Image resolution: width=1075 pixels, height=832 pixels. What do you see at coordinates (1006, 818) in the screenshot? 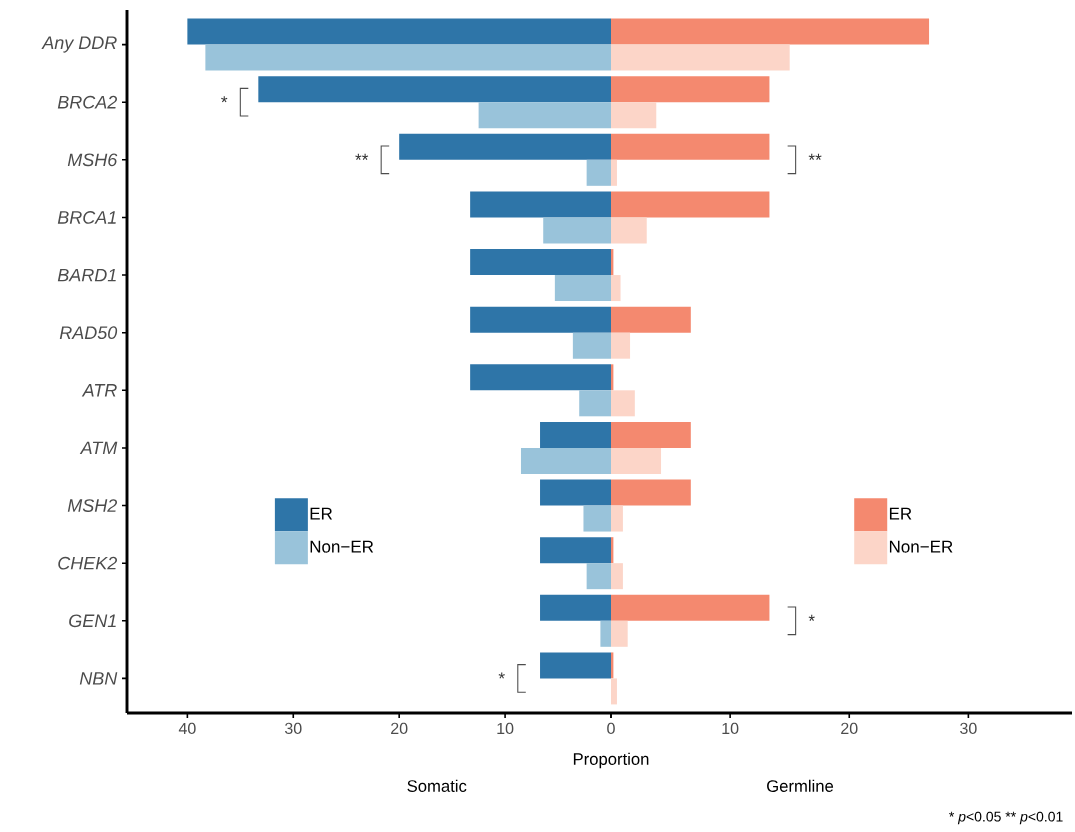
I see `text: *p<0.05 ** p<0.01` at bounding box center [1006, 818].